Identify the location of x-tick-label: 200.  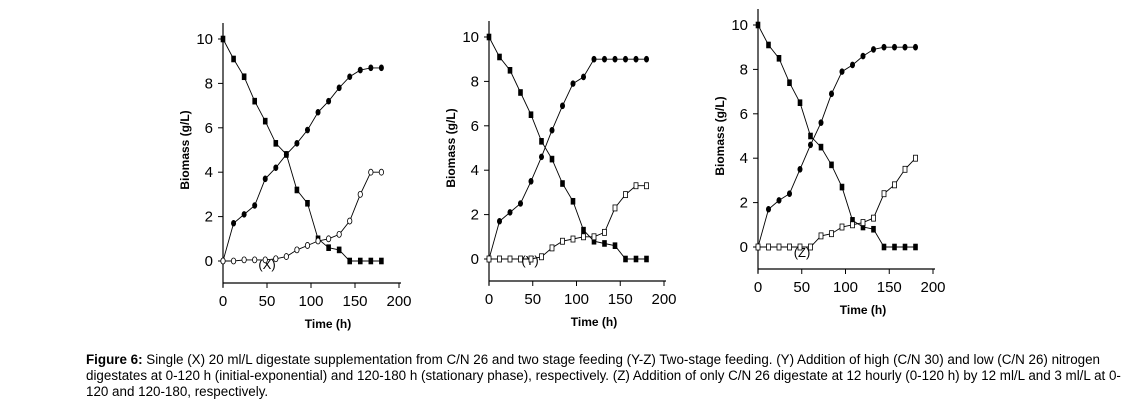
(398, 301).